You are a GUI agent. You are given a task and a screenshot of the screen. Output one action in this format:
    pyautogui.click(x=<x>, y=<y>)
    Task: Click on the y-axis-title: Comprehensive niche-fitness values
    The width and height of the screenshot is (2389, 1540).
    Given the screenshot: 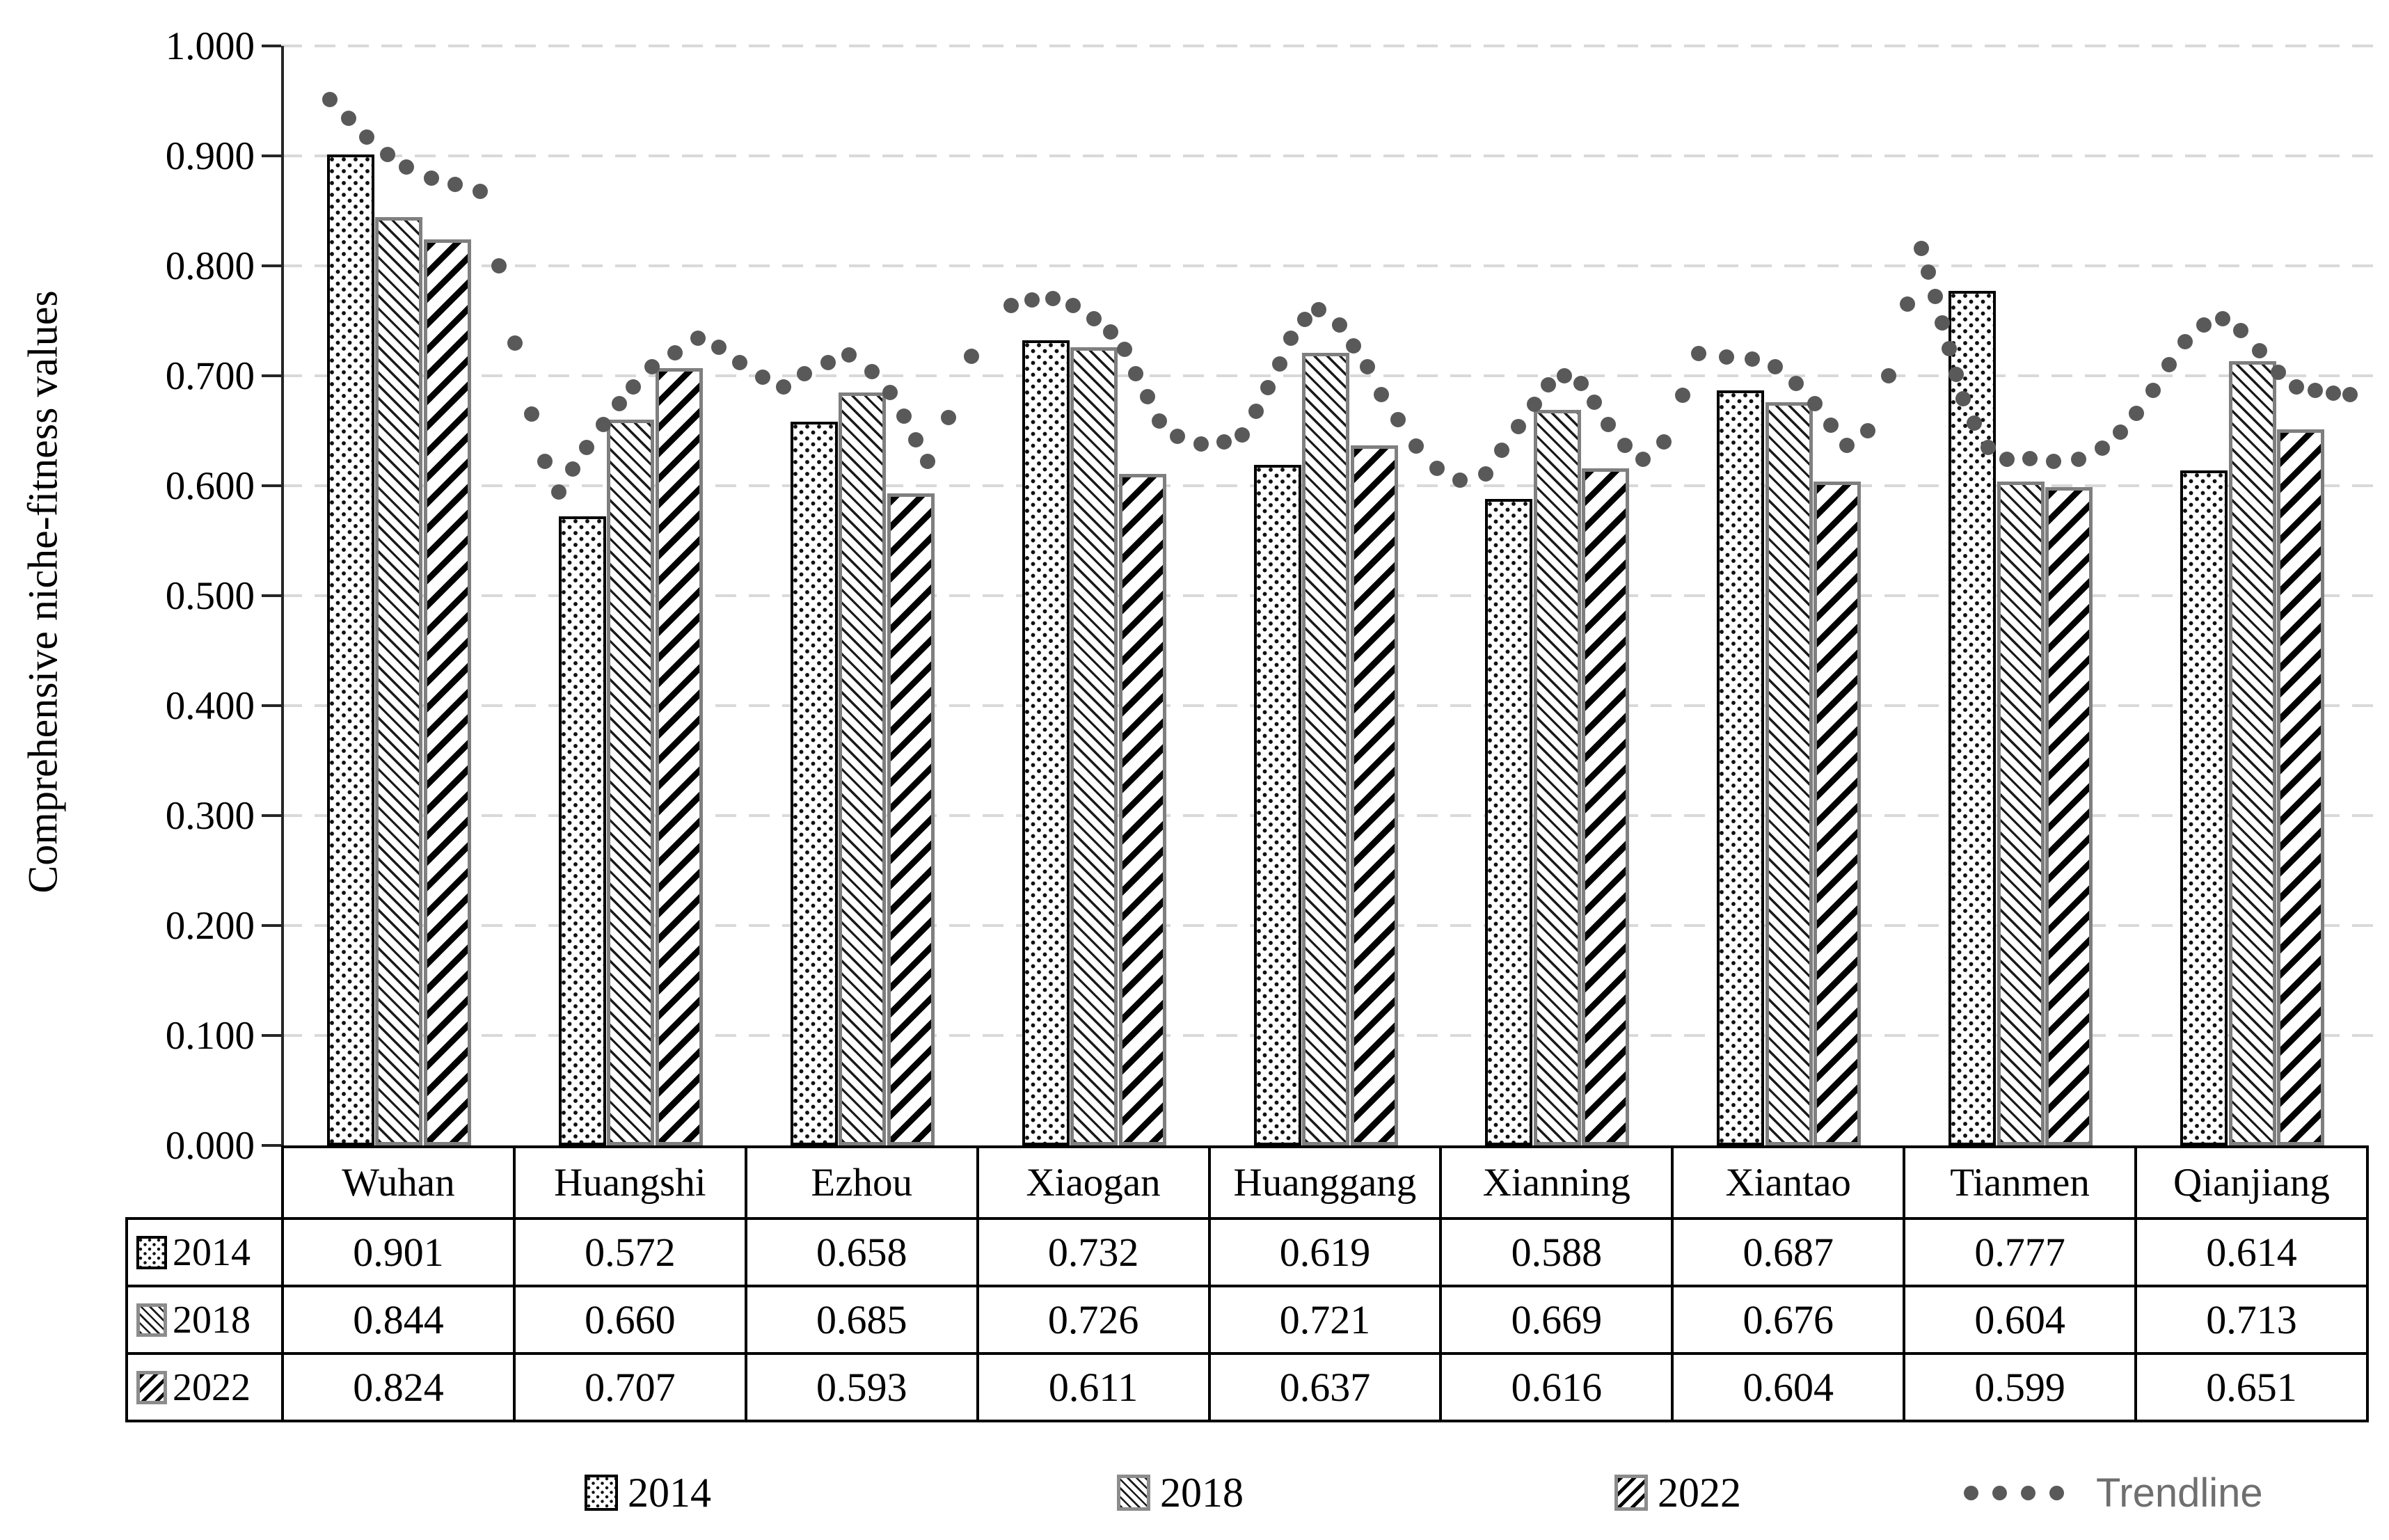 What is the action you would take?
    pyautogui.click(x=42, y=592)
    